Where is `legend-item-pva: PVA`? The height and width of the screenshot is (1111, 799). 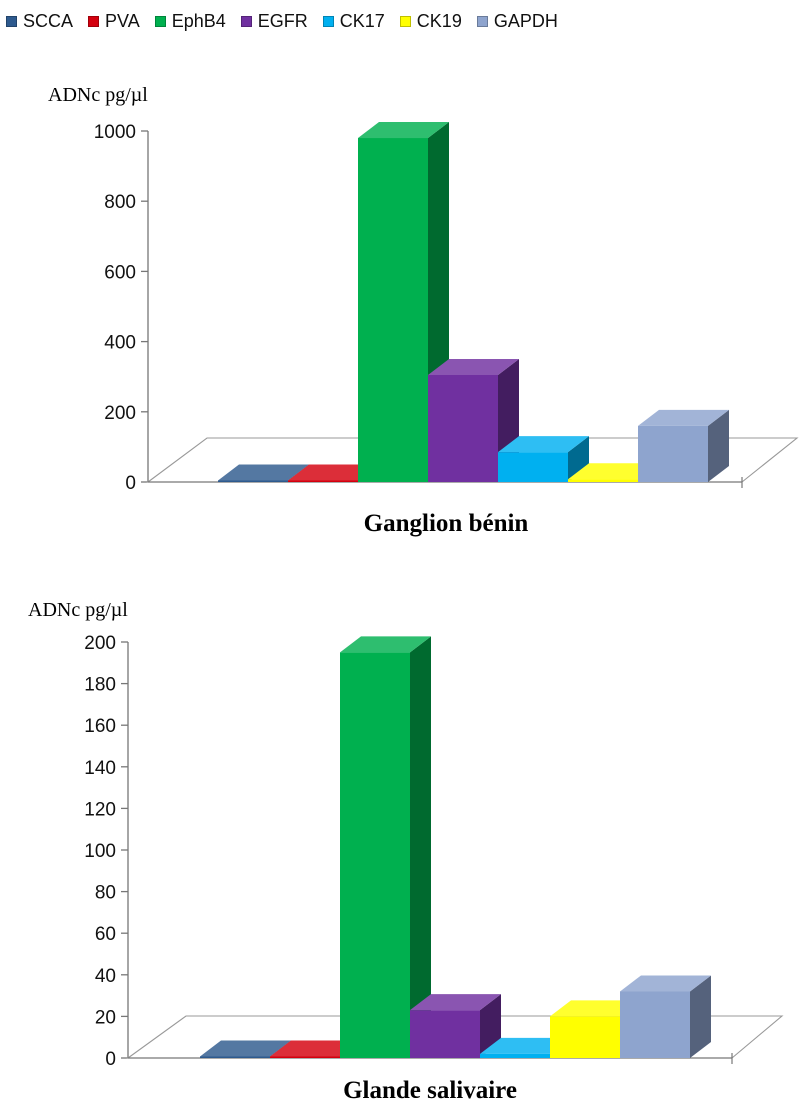
legend-item-pva: PVA is located at coordinates (114, 21).